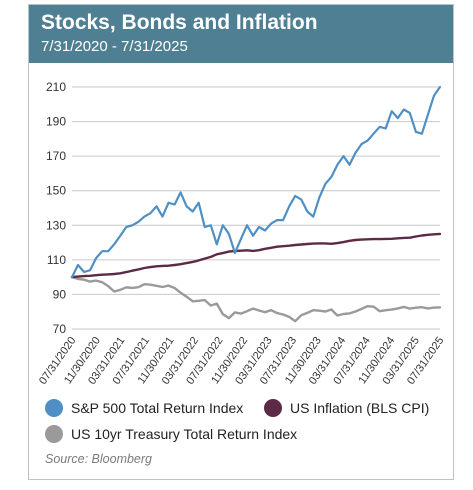  Describe the element at coordinates (256, 299) in the screenshot. I see `series-line-treasury` at that location.